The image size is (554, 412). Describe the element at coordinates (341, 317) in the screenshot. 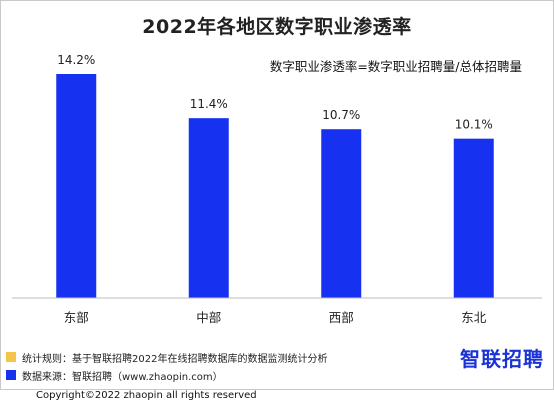

I see `category-label-3: 西部` at that location.